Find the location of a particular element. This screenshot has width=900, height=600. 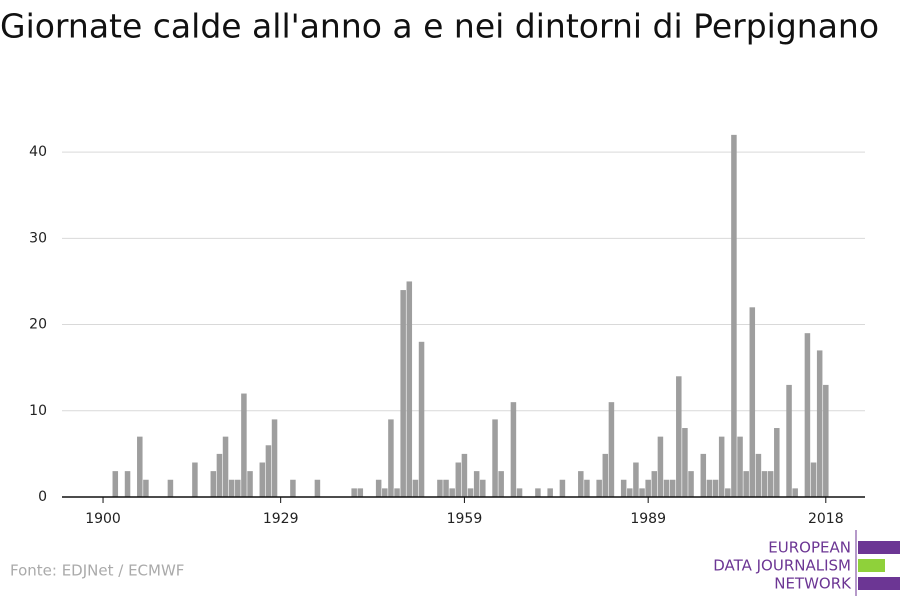

x-tick-label: 1929 is located at coordinates (281, 519).